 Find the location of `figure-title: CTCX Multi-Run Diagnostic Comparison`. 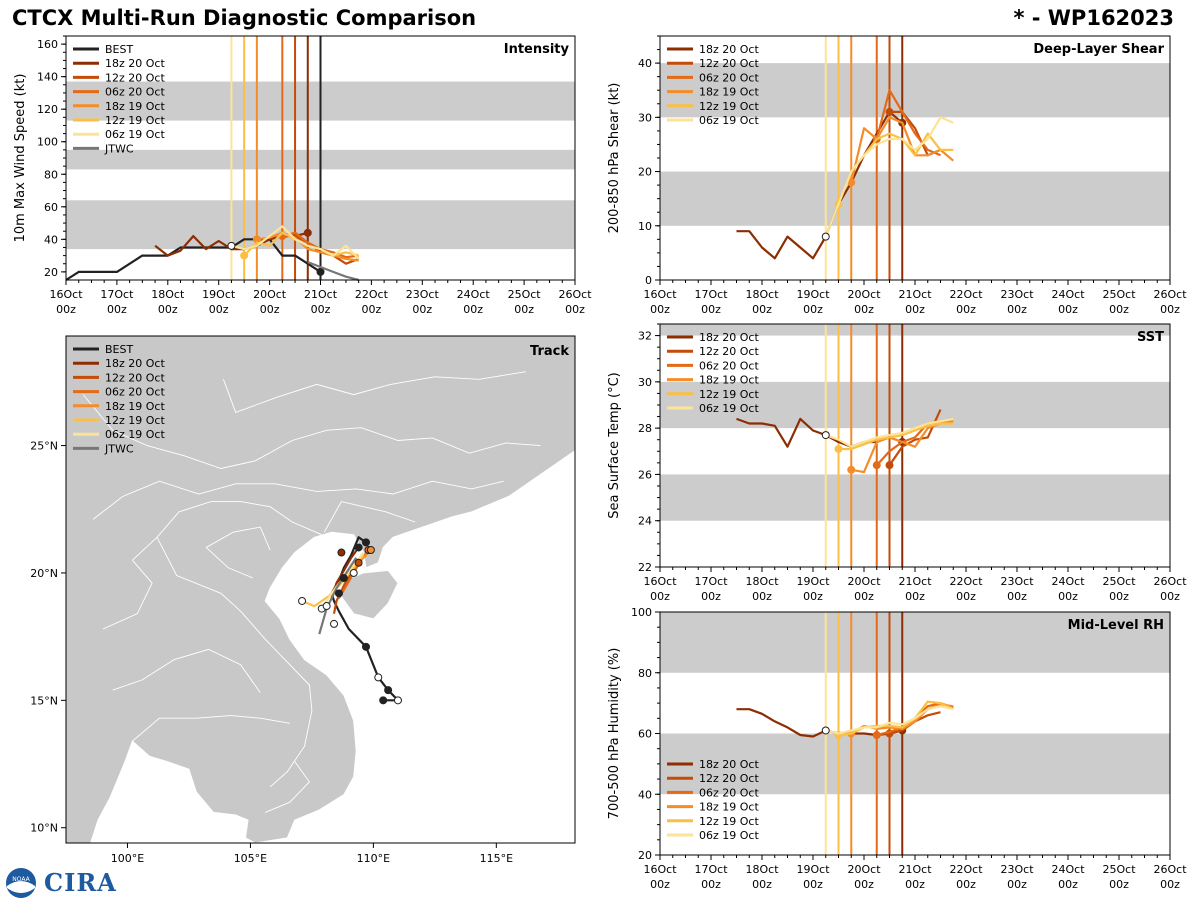

figure-title: CTCX Multi-Run Diagnostic Comparison is located at coordinates (244, 18).